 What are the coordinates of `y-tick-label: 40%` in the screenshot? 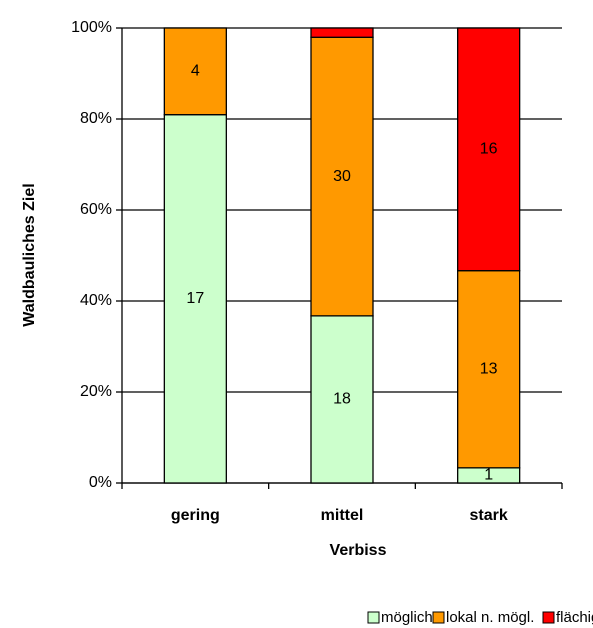 It's located at (96, 300).